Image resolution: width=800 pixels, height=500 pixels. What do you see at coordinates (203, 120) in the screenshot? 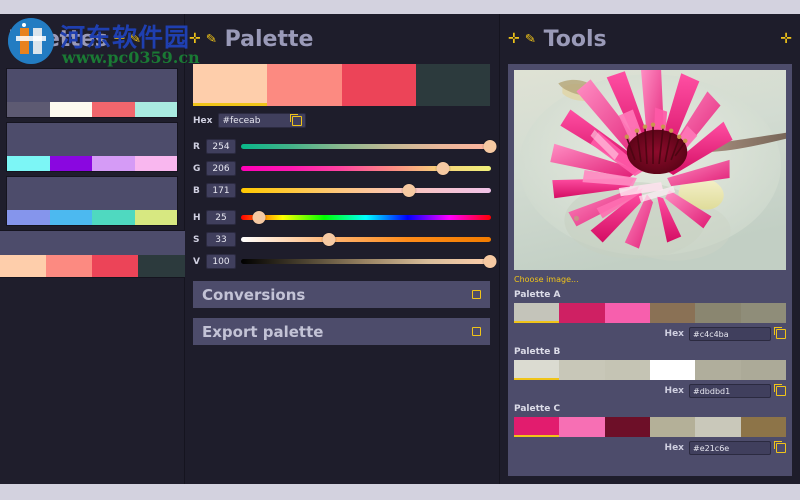
I see `hex-label: Hex` at bounding box center [203, 120].